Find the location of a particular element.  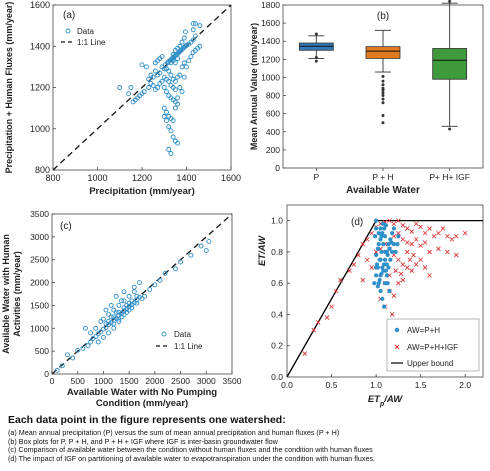

panel-d-label: (d) is located at coordinates (357, 222).